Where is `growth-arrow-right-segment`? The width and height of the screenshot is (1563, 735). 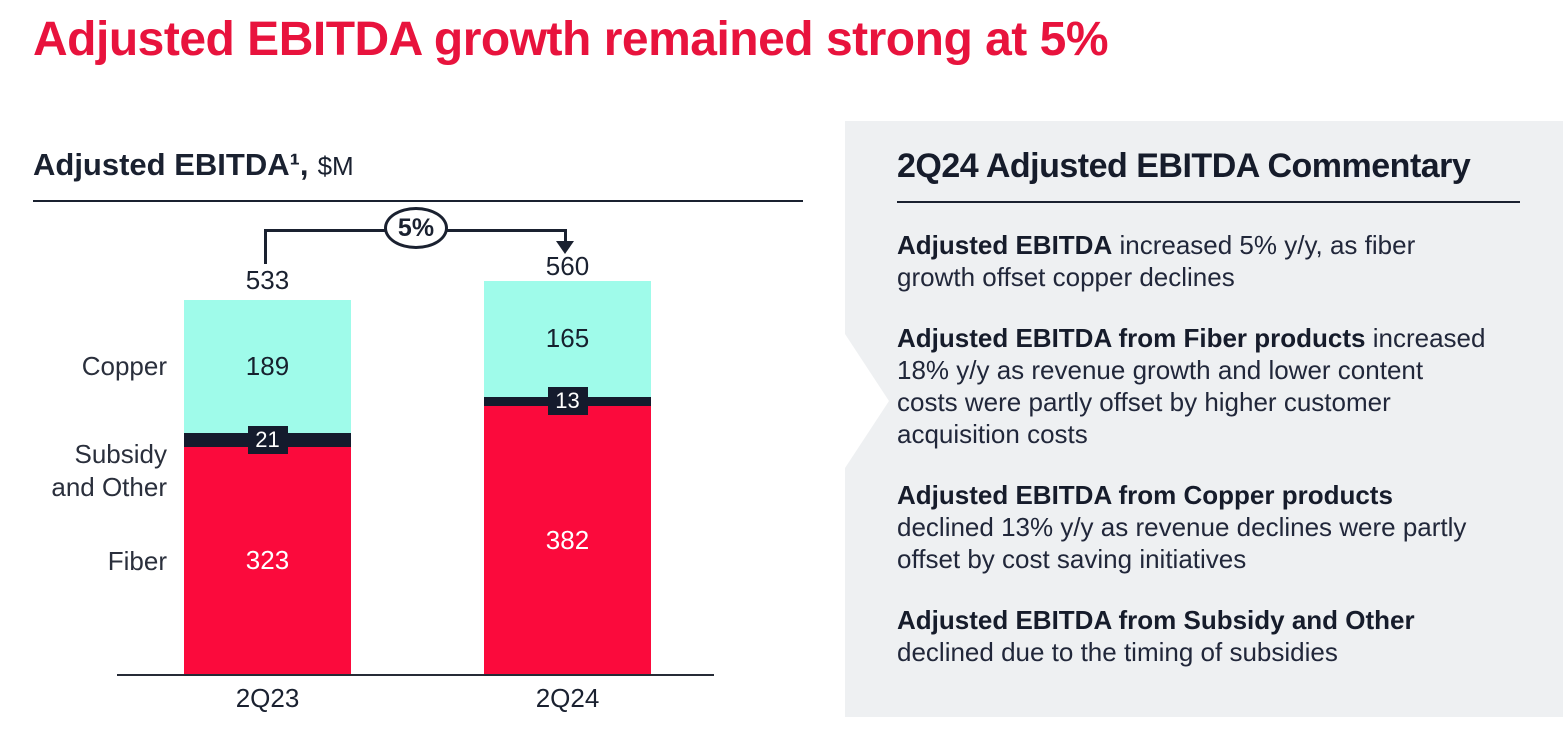
growth-arrow-right-segment is located at coordinates (565, 235).